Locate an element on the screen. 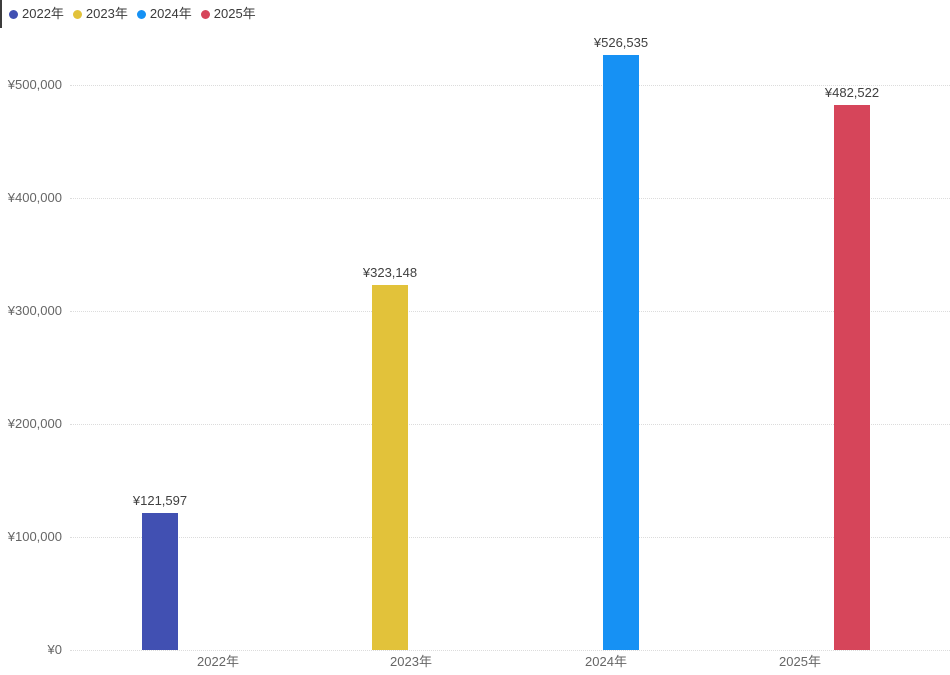 The width and height of the screenshot is (950, 675). screen-edge-artifact is located at coordinates (1, 14).